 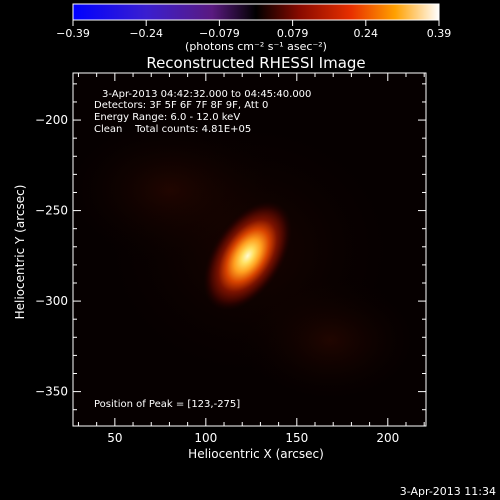 I want to click on colorbar-ticks: −0.39 −0.24 −0.079 0.079 0.24 0.39, so click(x=253, y=30).